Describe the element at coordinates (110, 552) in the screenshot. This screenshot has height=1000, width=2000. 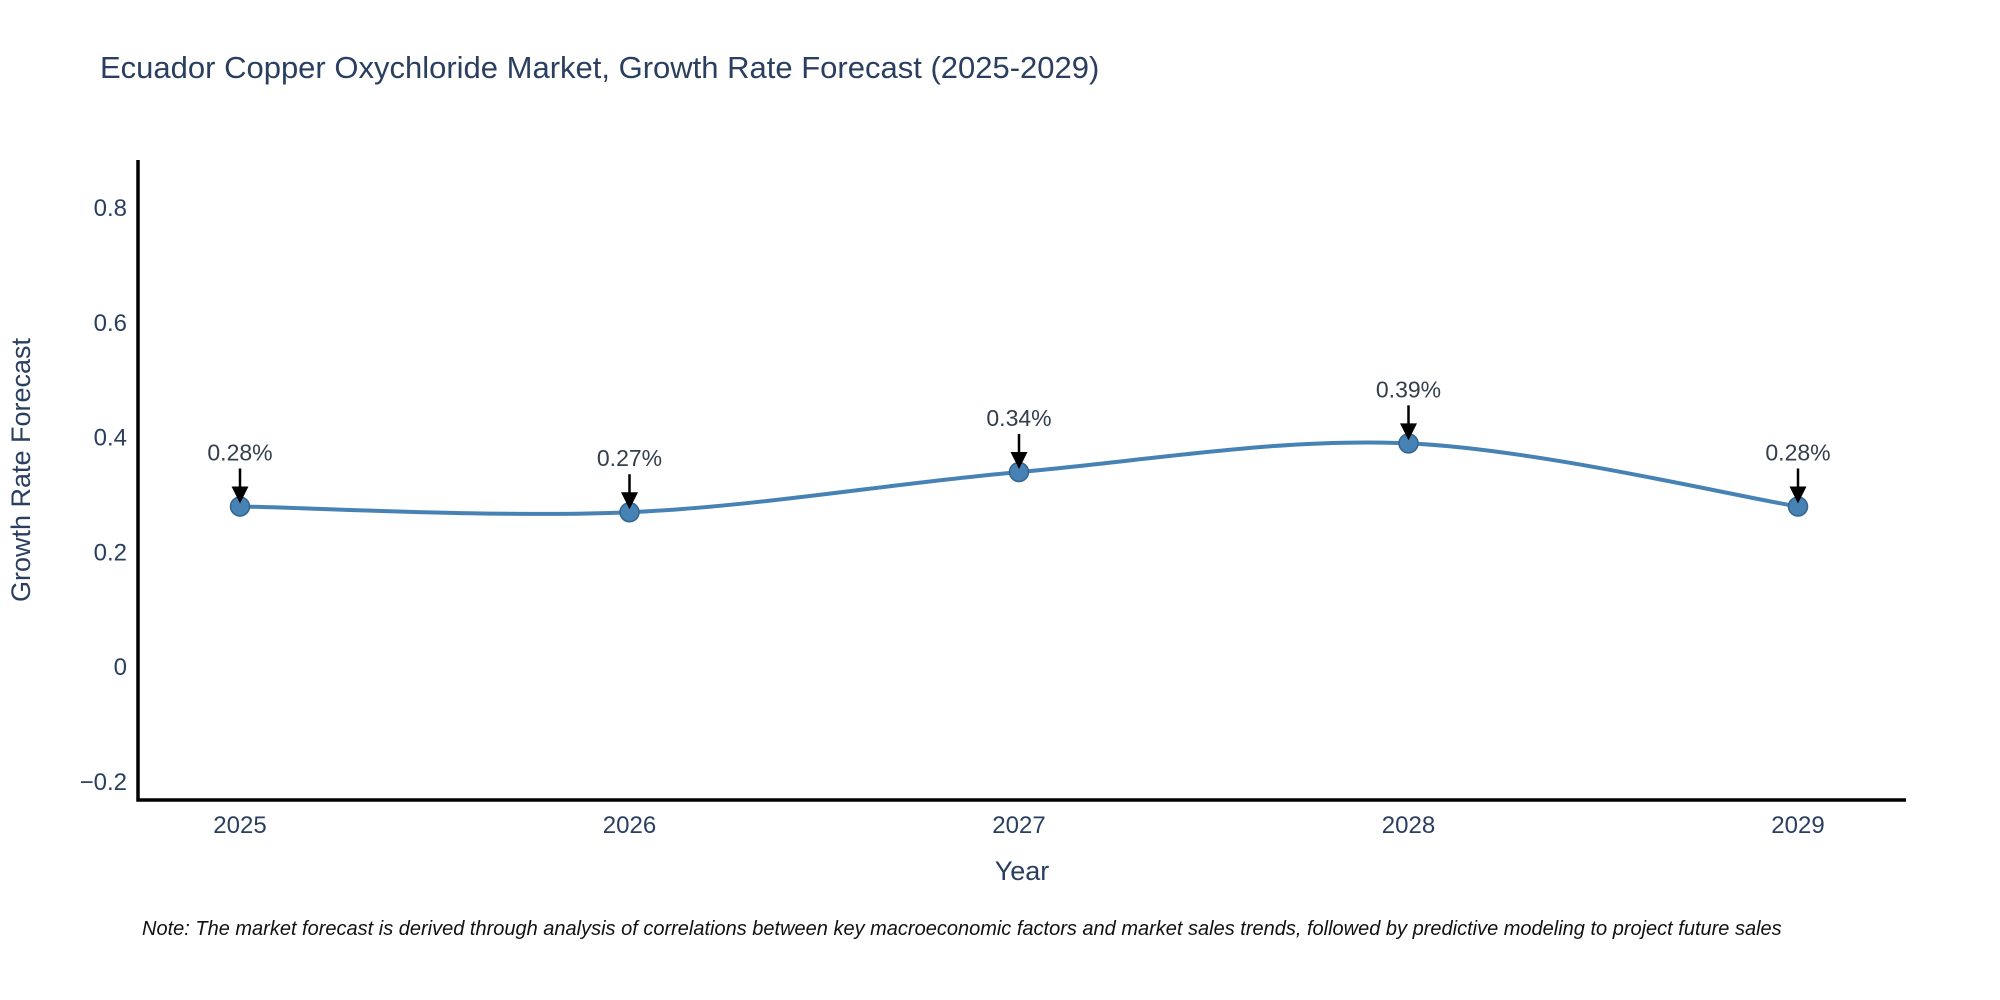
I see `y-tick-label: 0.2` at that location.